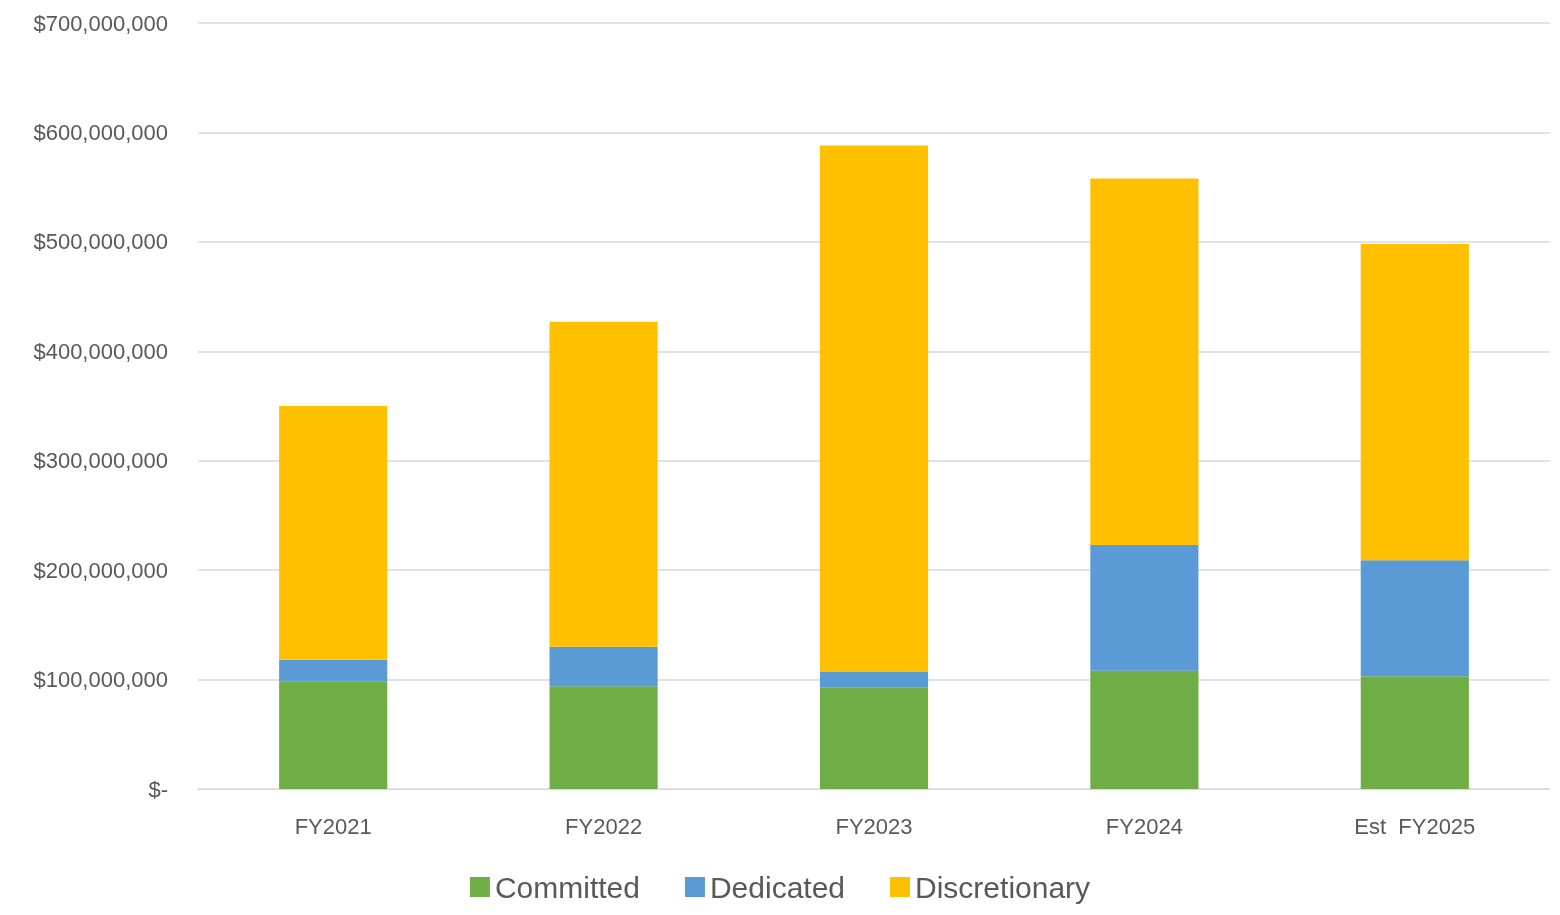 The image size is (1560, 915). What do you see at coordinates (604, 826) in the screenshot?
I see `x-tick-label: FY2022` at bounding box center [604, 826].